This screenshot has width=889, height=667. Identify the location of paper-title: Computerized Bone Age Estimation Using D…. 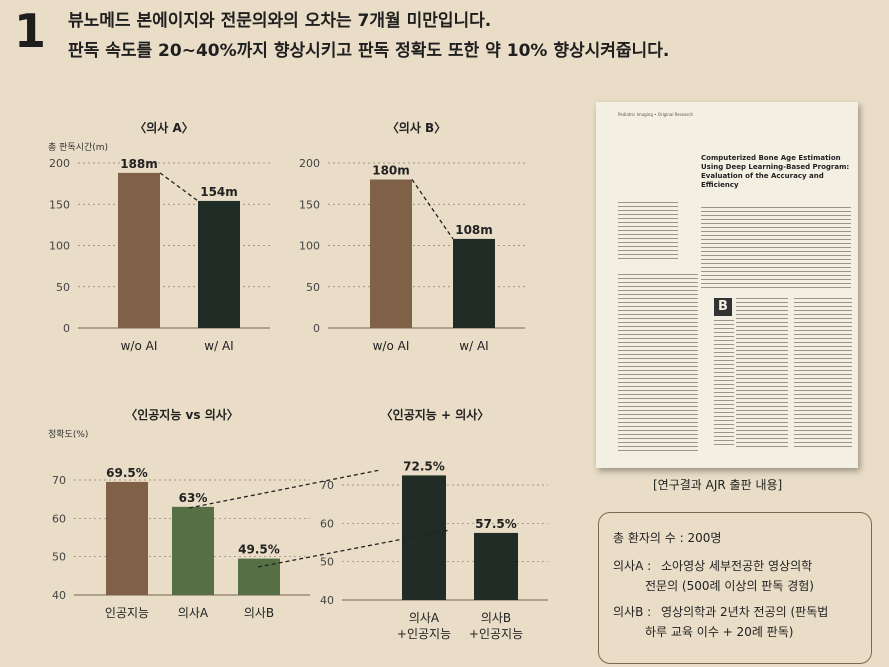
(775, 171).